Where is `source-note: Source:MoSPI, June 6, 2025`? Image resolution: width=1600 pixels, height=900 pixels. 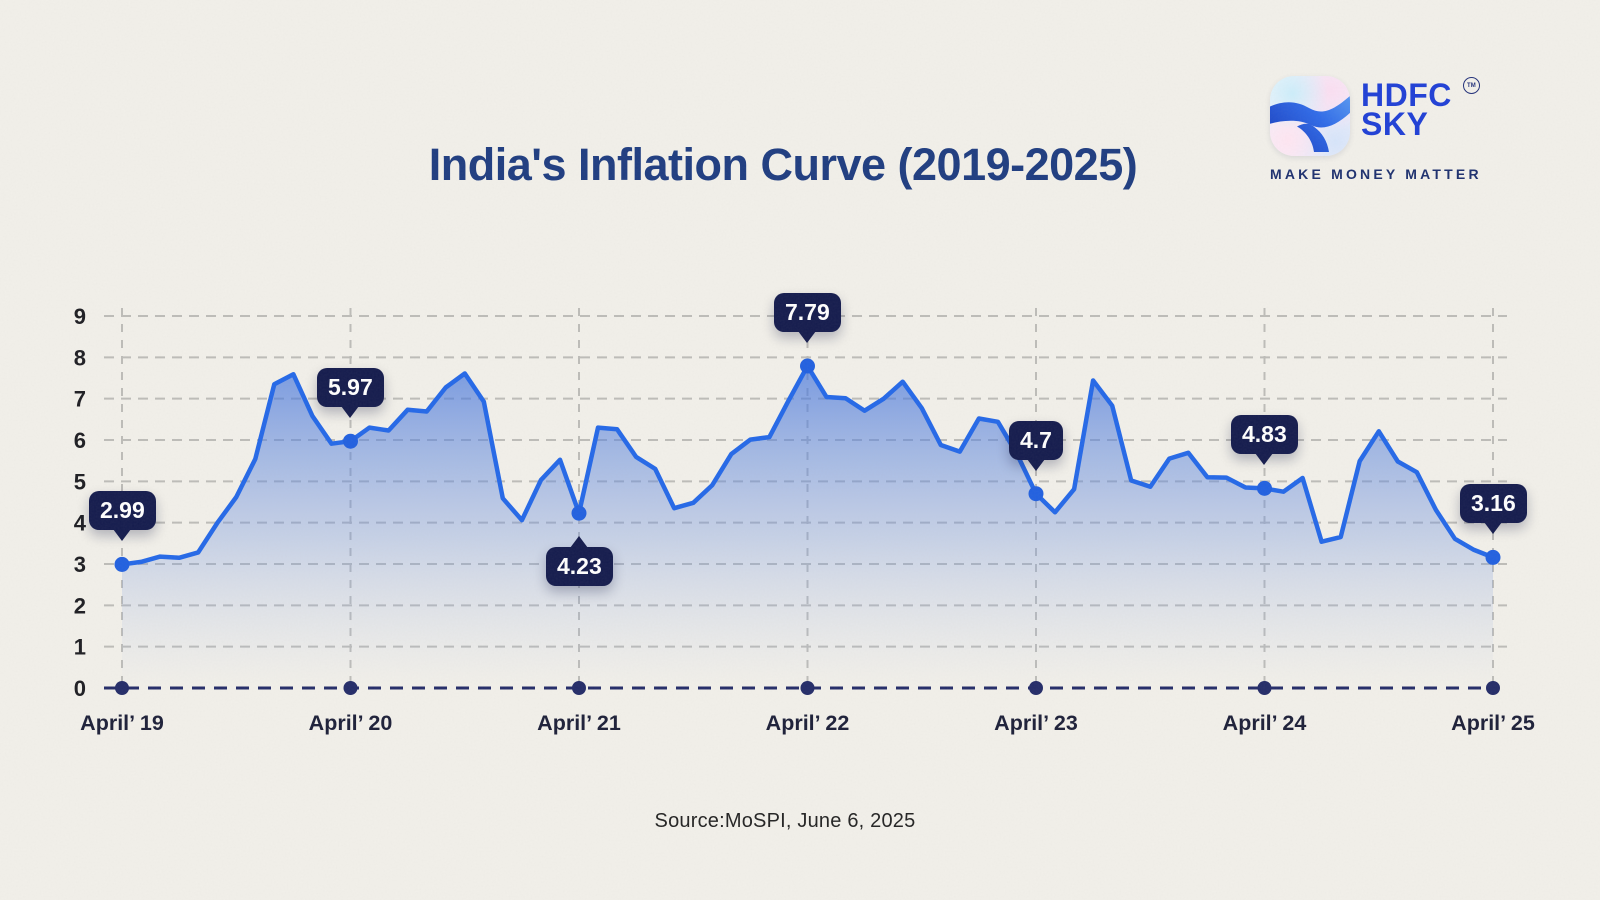
source-note: Source:MoSPI, June 6, 2025 is located at coordinates (785, 821).